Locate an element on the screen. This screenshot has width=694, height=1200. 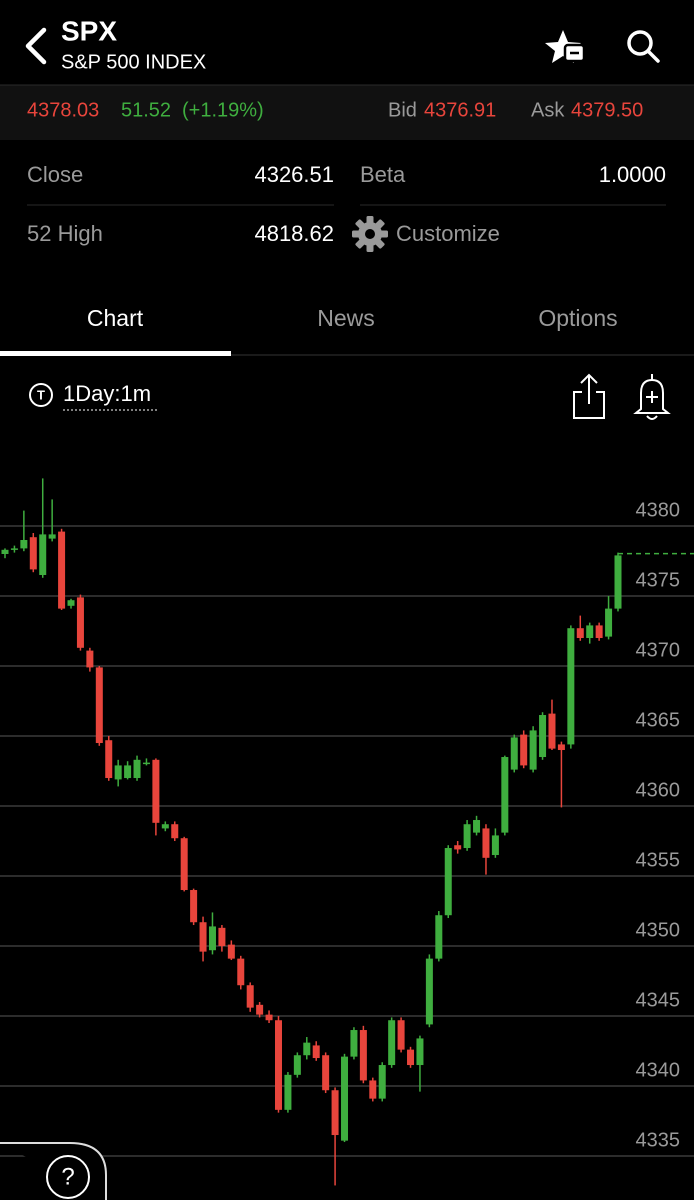
y-tick-label: 4345 is located at coordinates (658, 1000).